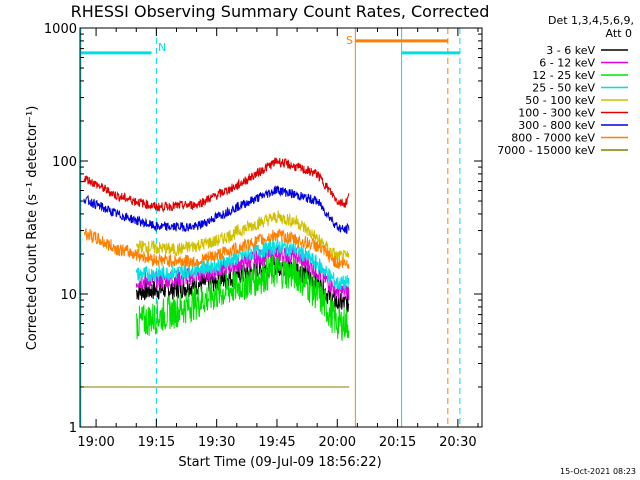 The width and height of the screenshot is (640, 480). I want to click on legend-label: 3 - 6 keV, so click(570, 50).